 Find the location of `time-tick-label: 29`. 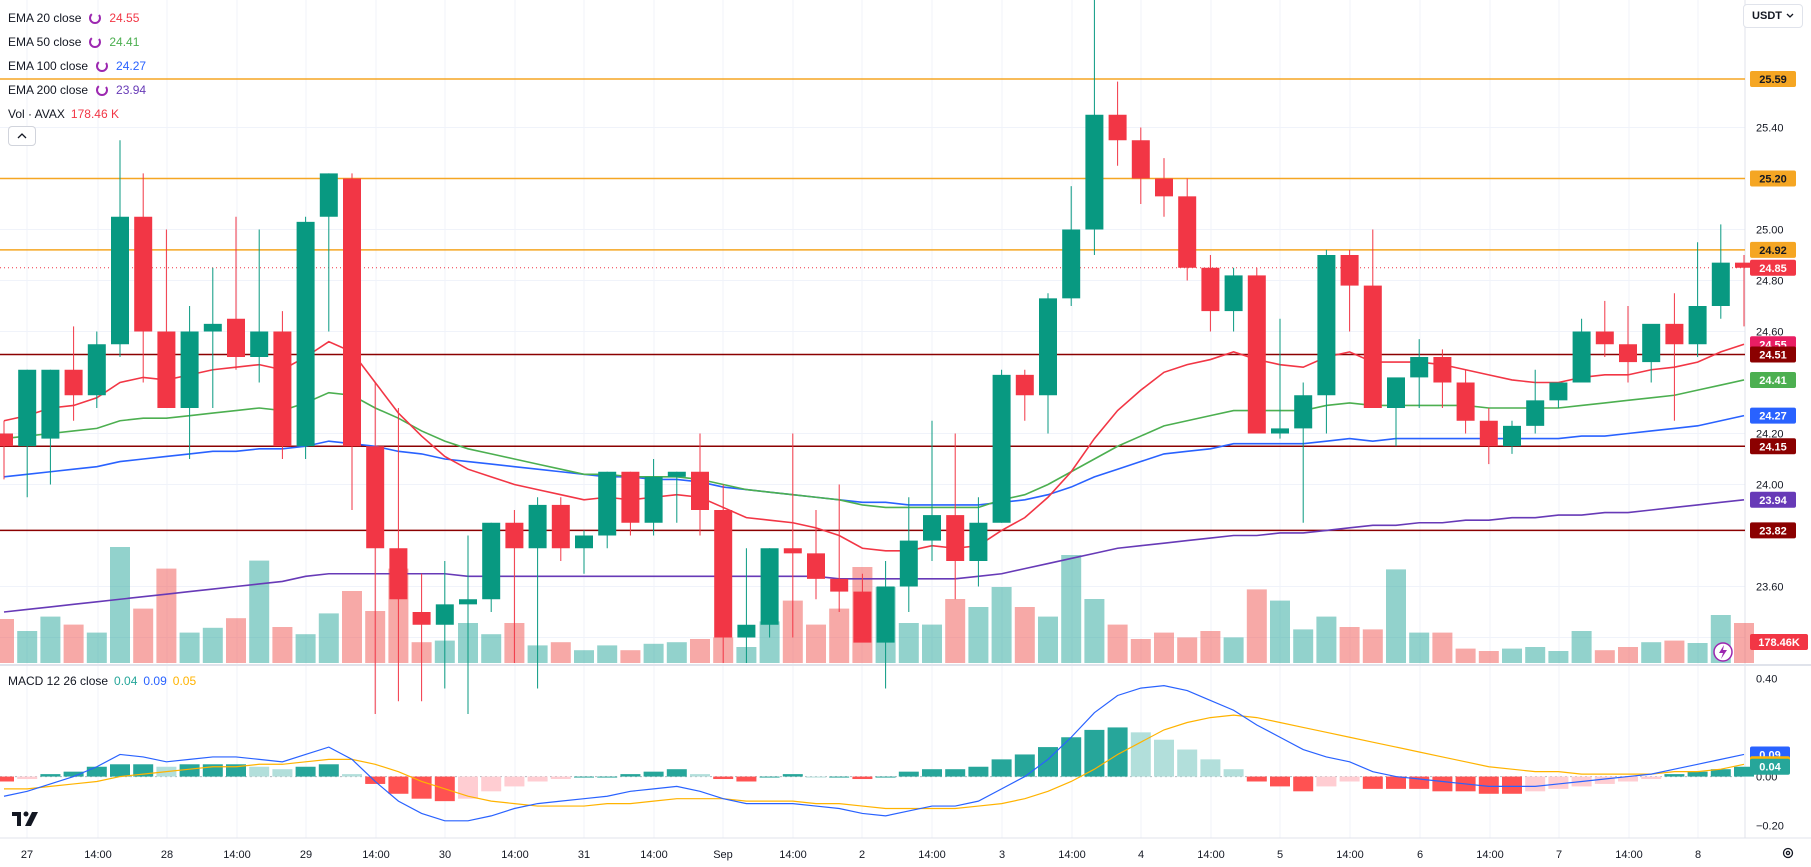

time-tick-label: 29 is located at coordinates (306, 855).